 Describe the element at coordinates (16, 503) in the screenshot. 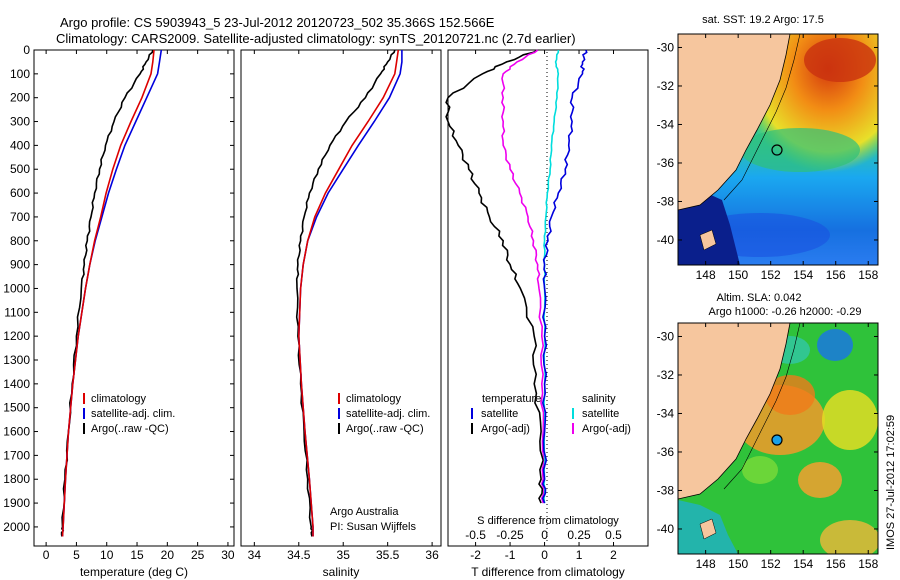

I see `depth-tick-label: 1900` at that location.